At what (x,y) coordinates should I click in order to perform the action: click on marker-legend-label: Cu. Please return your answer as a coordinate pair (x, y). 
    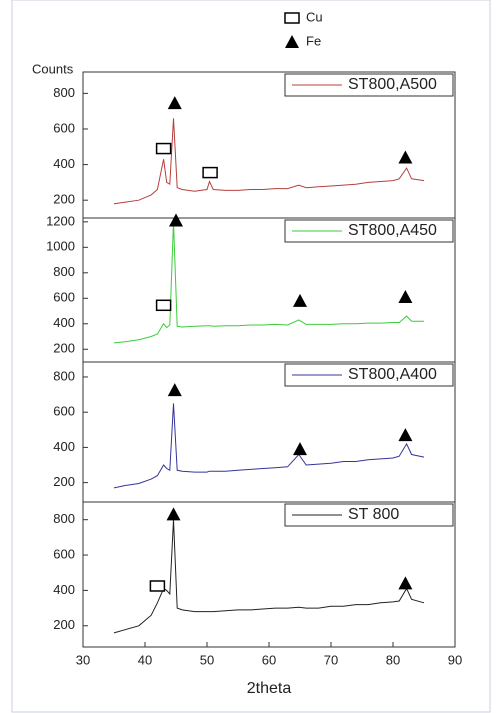
    Looking at the image, I should click on (314, 16).